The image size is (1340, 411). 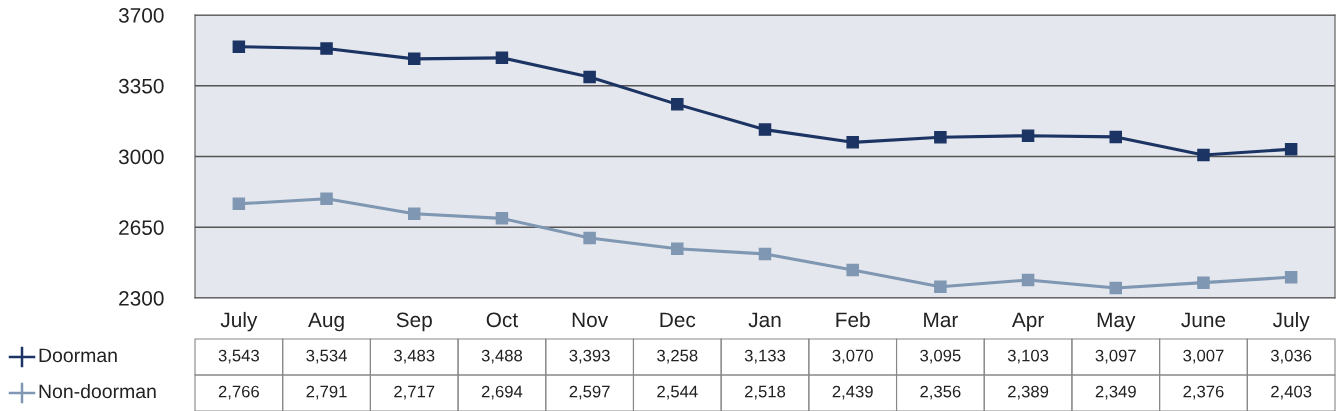 I want to click on data-label: 2,439, so click(x=852, y=392).